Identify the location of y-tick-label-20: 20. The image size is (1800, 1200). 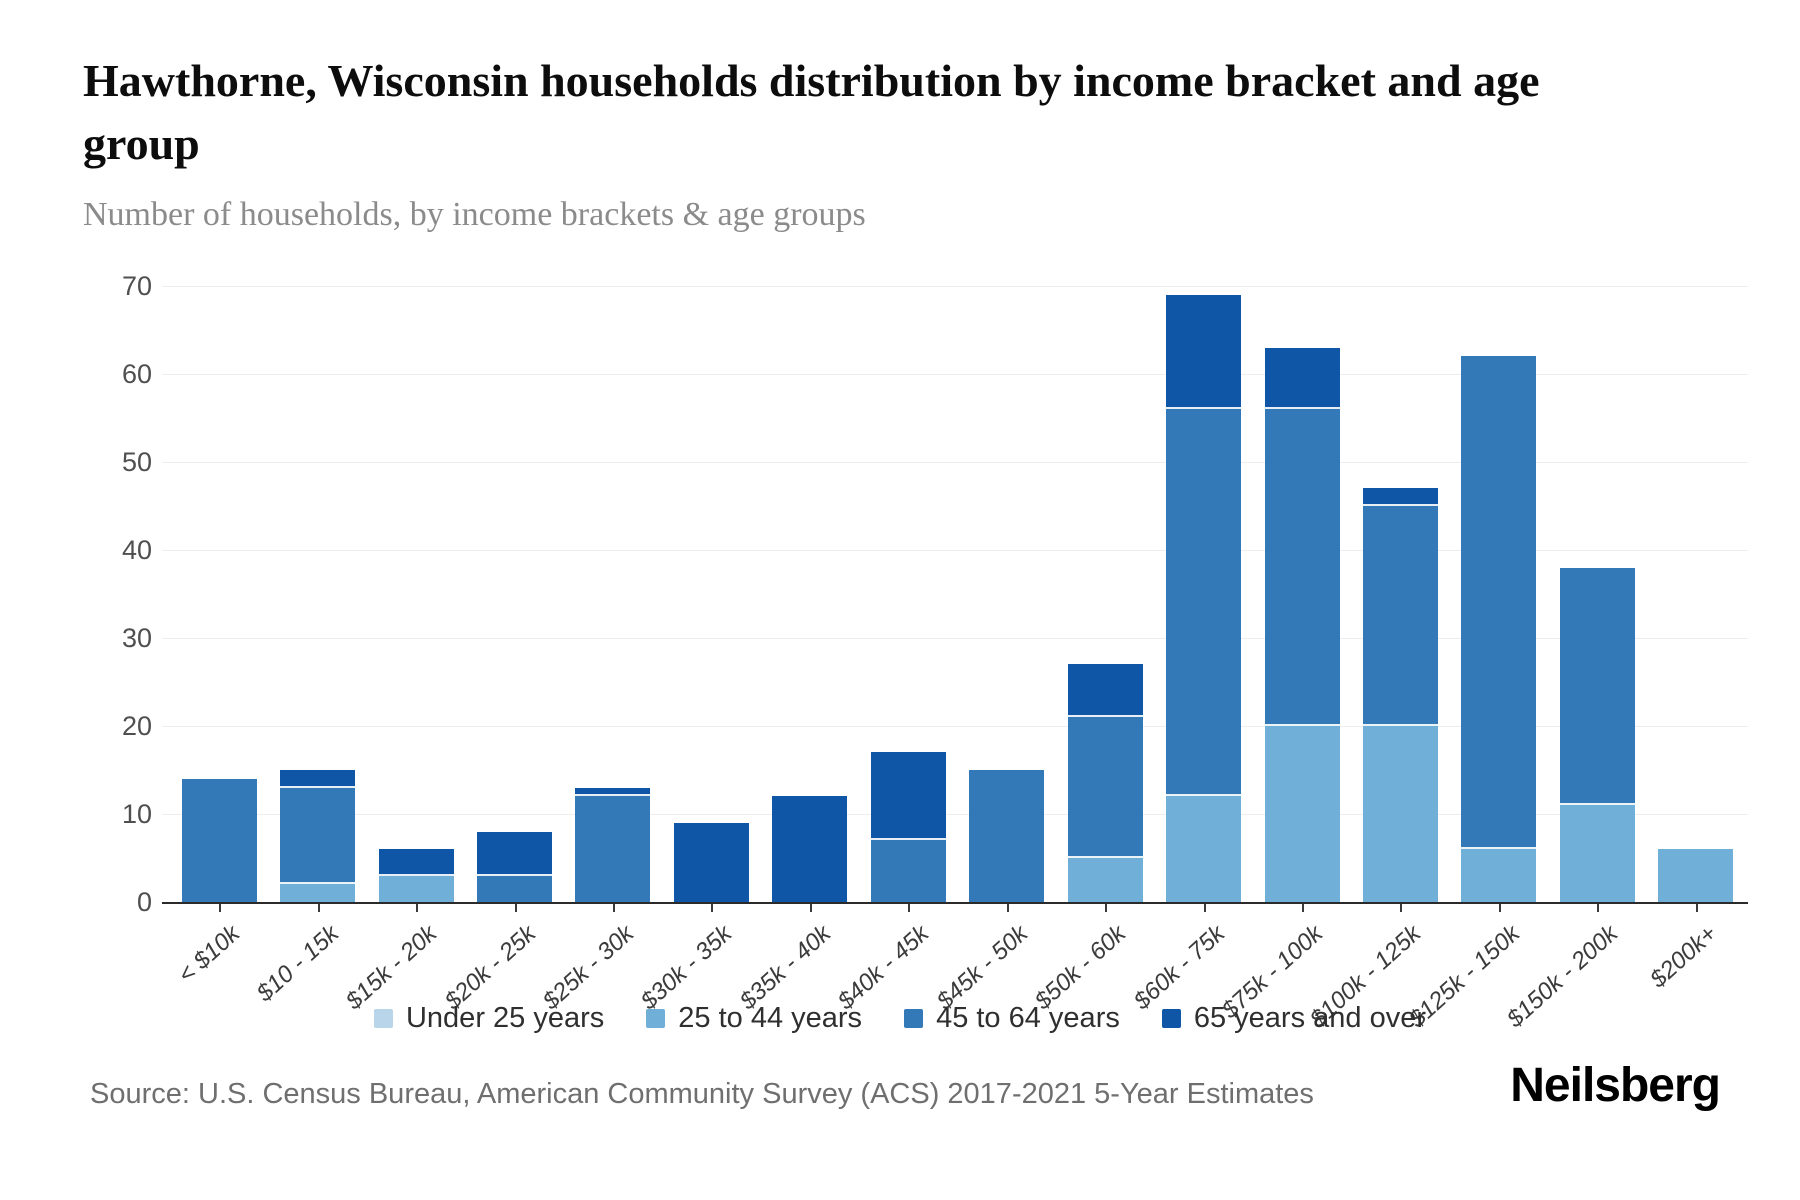
(136, 726).